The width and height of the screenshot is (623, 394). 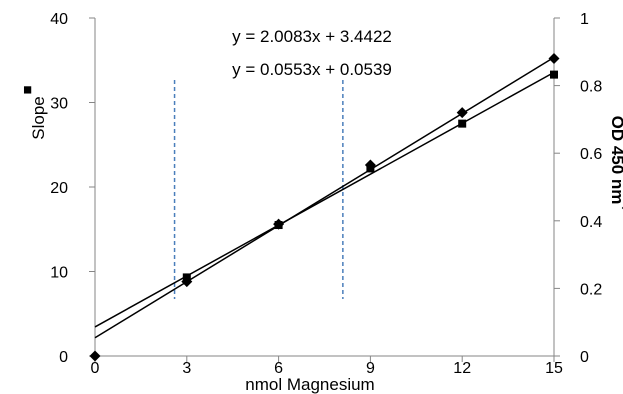 I want to click on left-axis: 0 10 20 30 40, so click(x=73, y=188).